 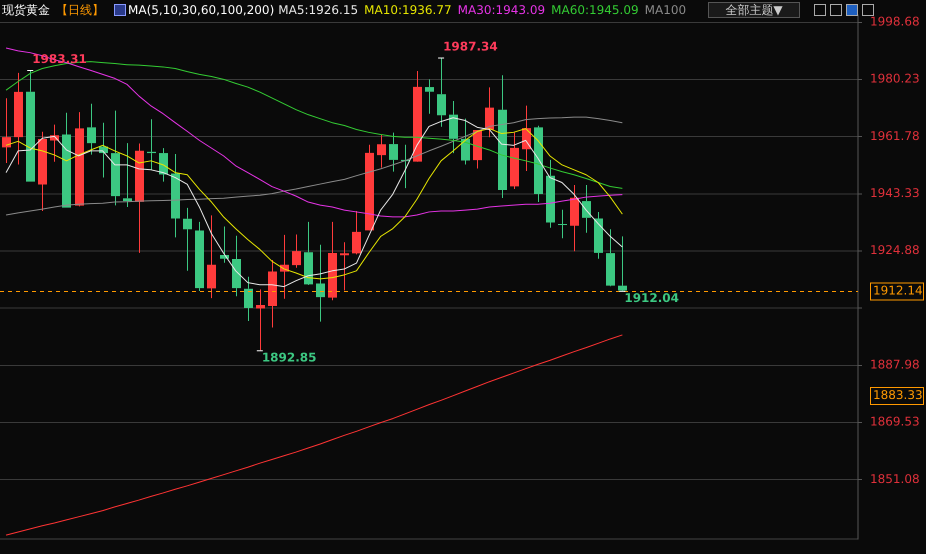 I want to click on text: MA100, so click(x=665, y=10).